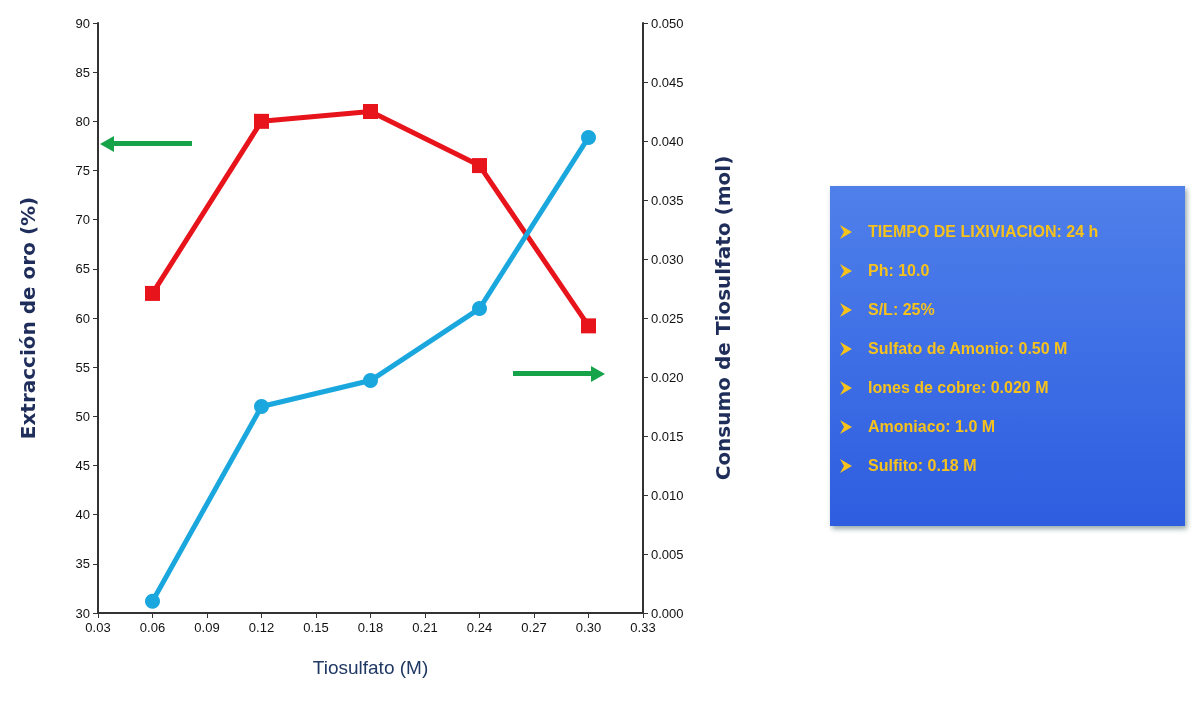 The width and height of the screenshot is (1197, 708). What do you see at coordinates (643, 627) in the screenshot?
I see `x-tick-label: 0.33` at bounding box center [643, 627].